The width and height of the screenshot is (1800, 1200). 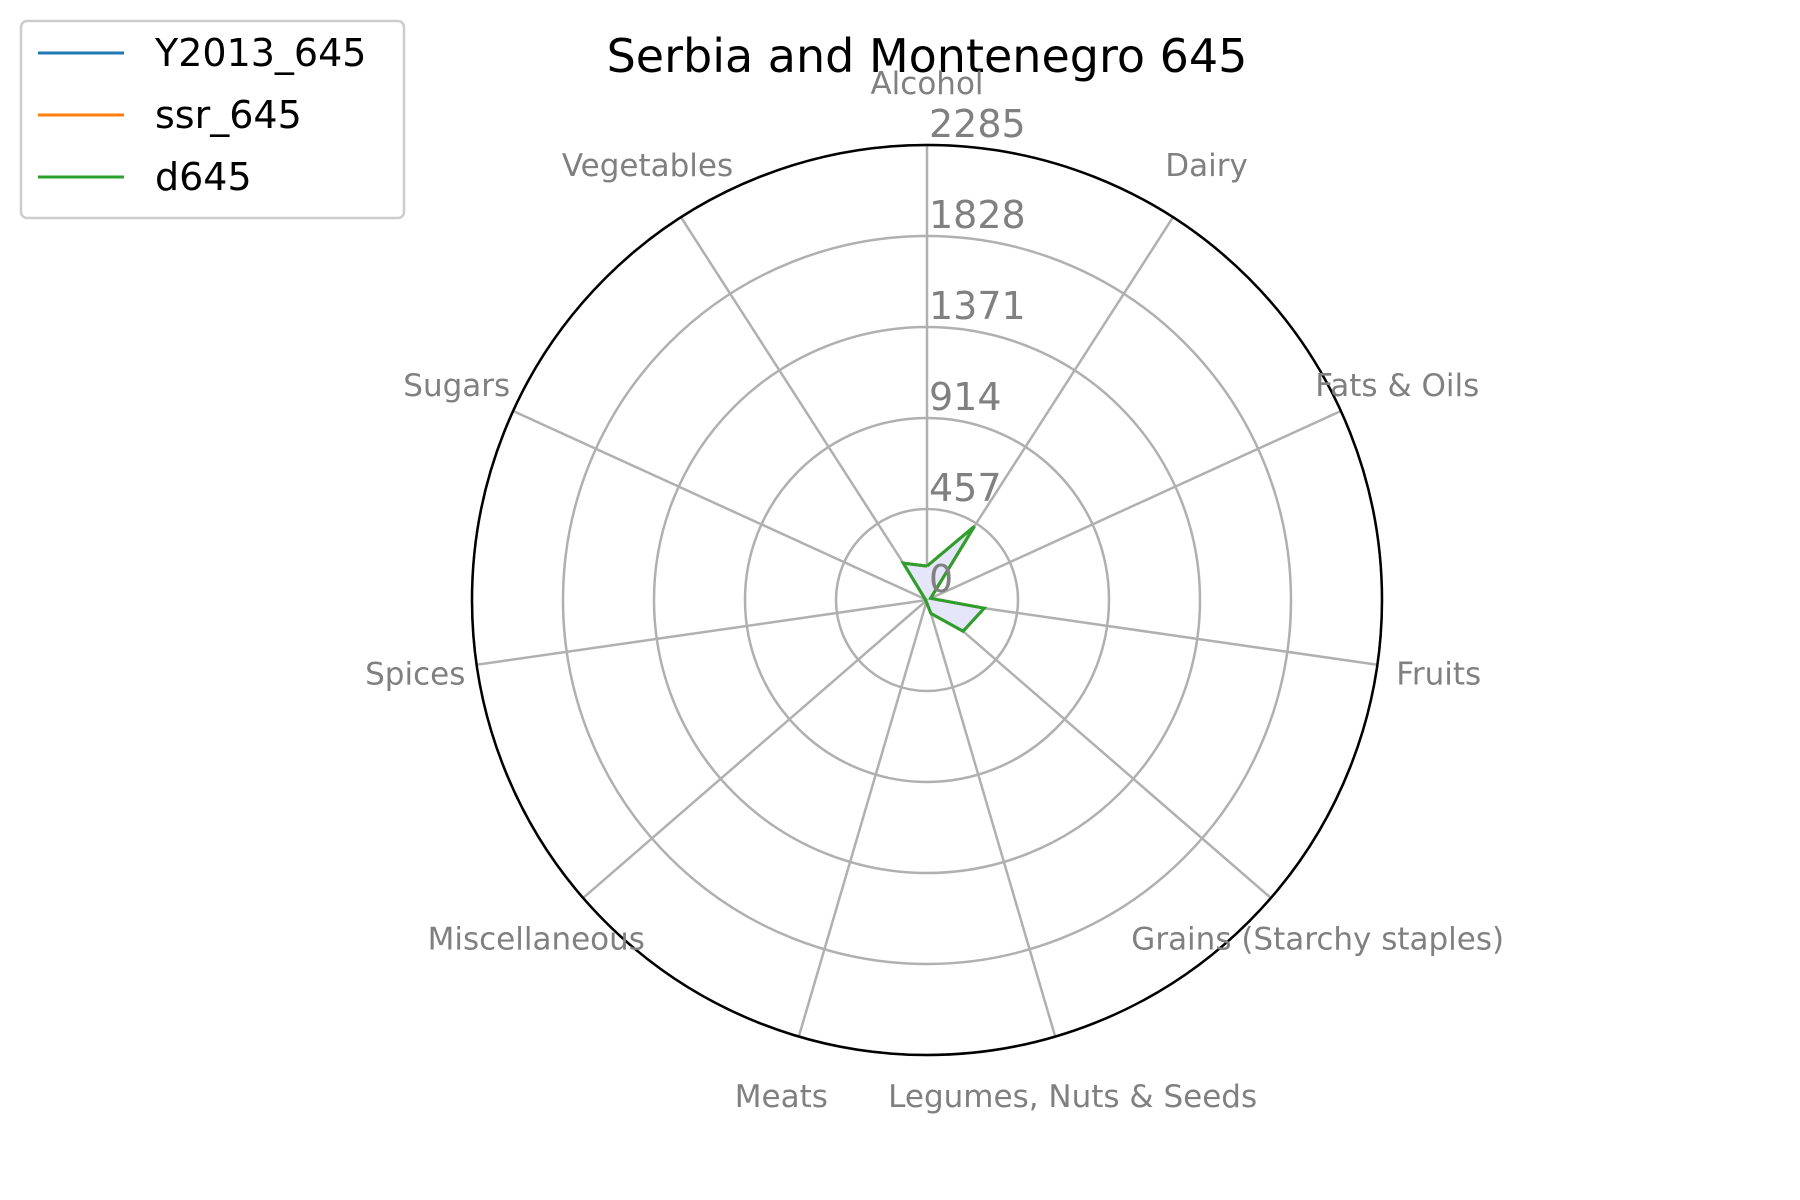 What do you see at coordinates (1072, 1097) in the screenshot?
I see `category-label: Legumes, Nuts & Seeds` at bounding box center [1072, 1097].